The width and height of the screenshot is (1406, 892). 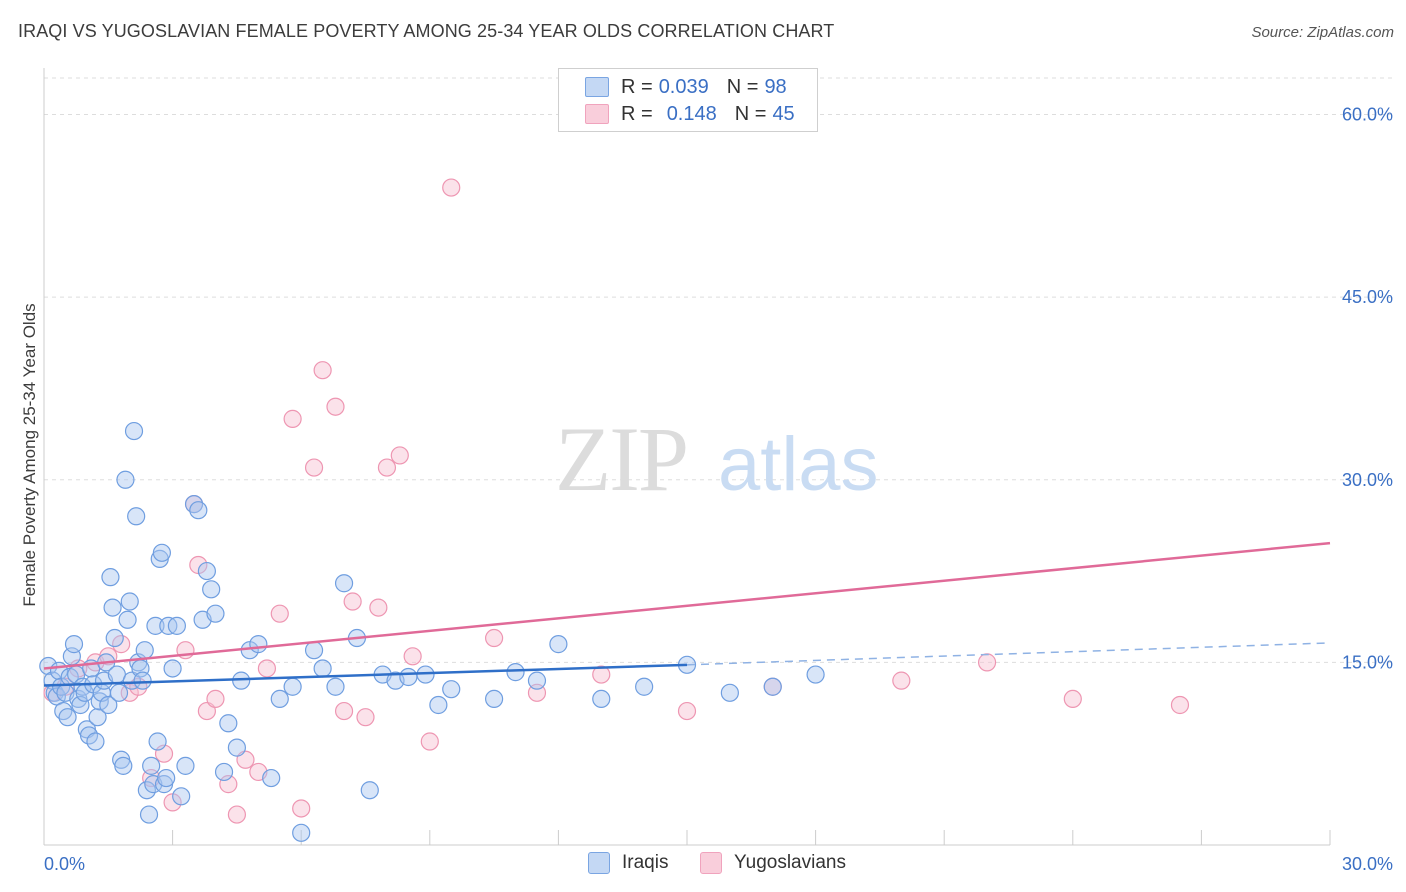 What do you see at coordinates (645, 862) in the screenshot?
I see `legend-label-iraqis: Iraqis` at bounding box center [645, 862].